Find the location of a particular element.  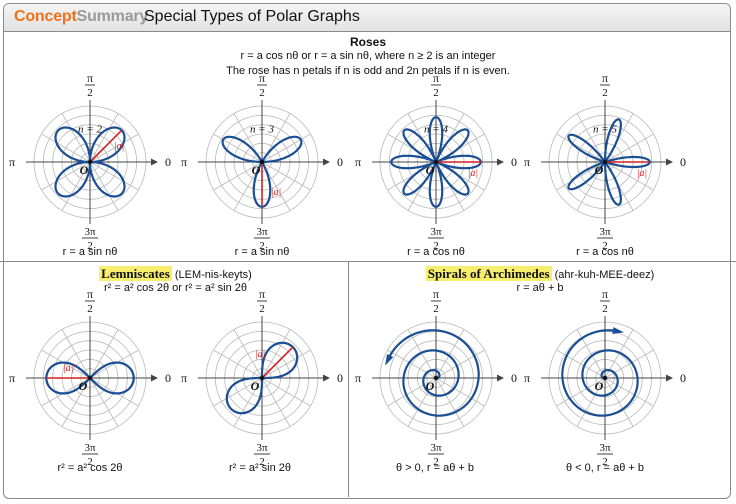

section-divider-vertical is located at coordinates (348, 379).